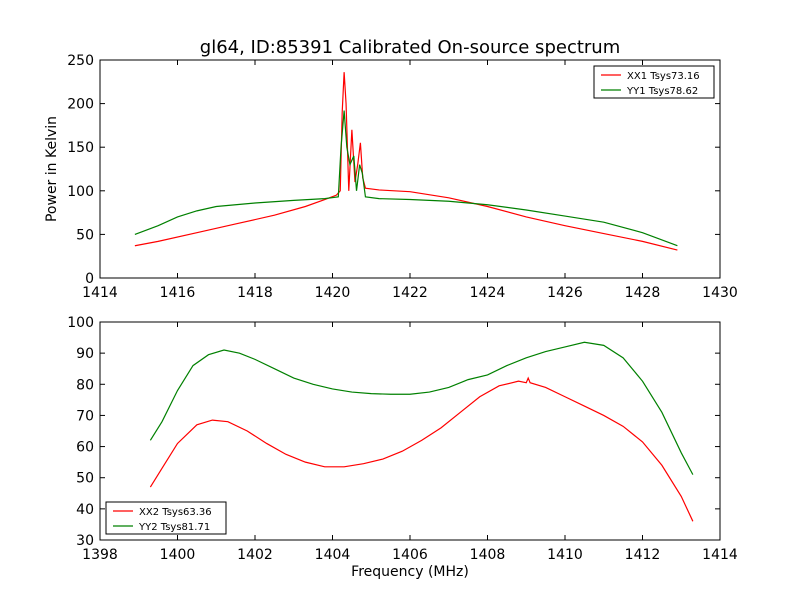  Describe the element at coordinates (333, 555) in the screenshot. I see `x-tick-label: 1404` at that location.